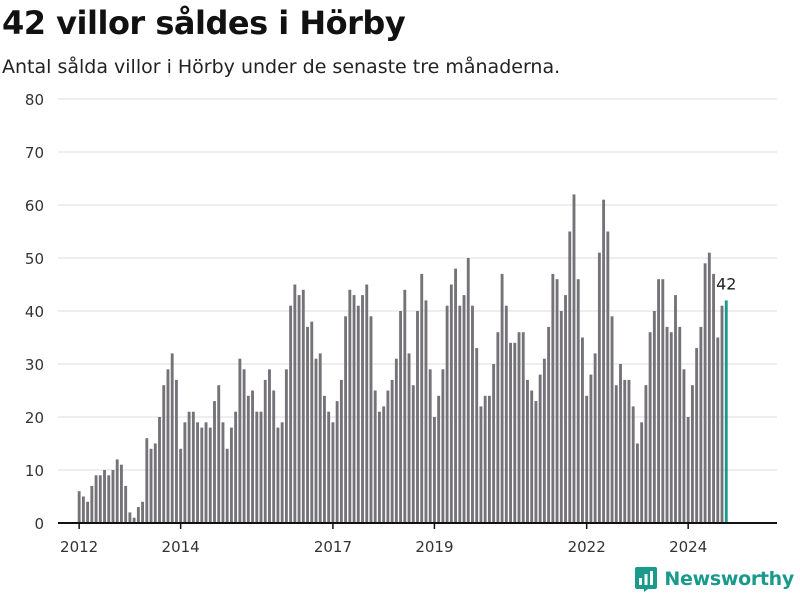 This screenshot has width=800, height=600. What do you see at coordinates (34, 259) in the screenshot?
I see `y-tick-label: 50` at bounding box center [34, 259].